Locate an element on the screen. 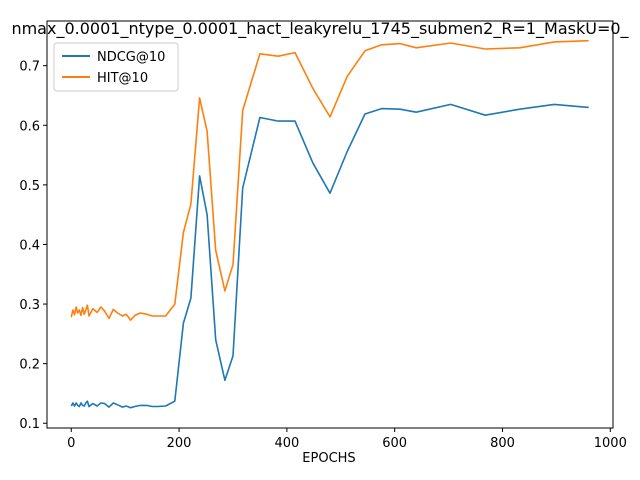  y-tick-label-6: 0.7 is located at coordinates (29, 67).